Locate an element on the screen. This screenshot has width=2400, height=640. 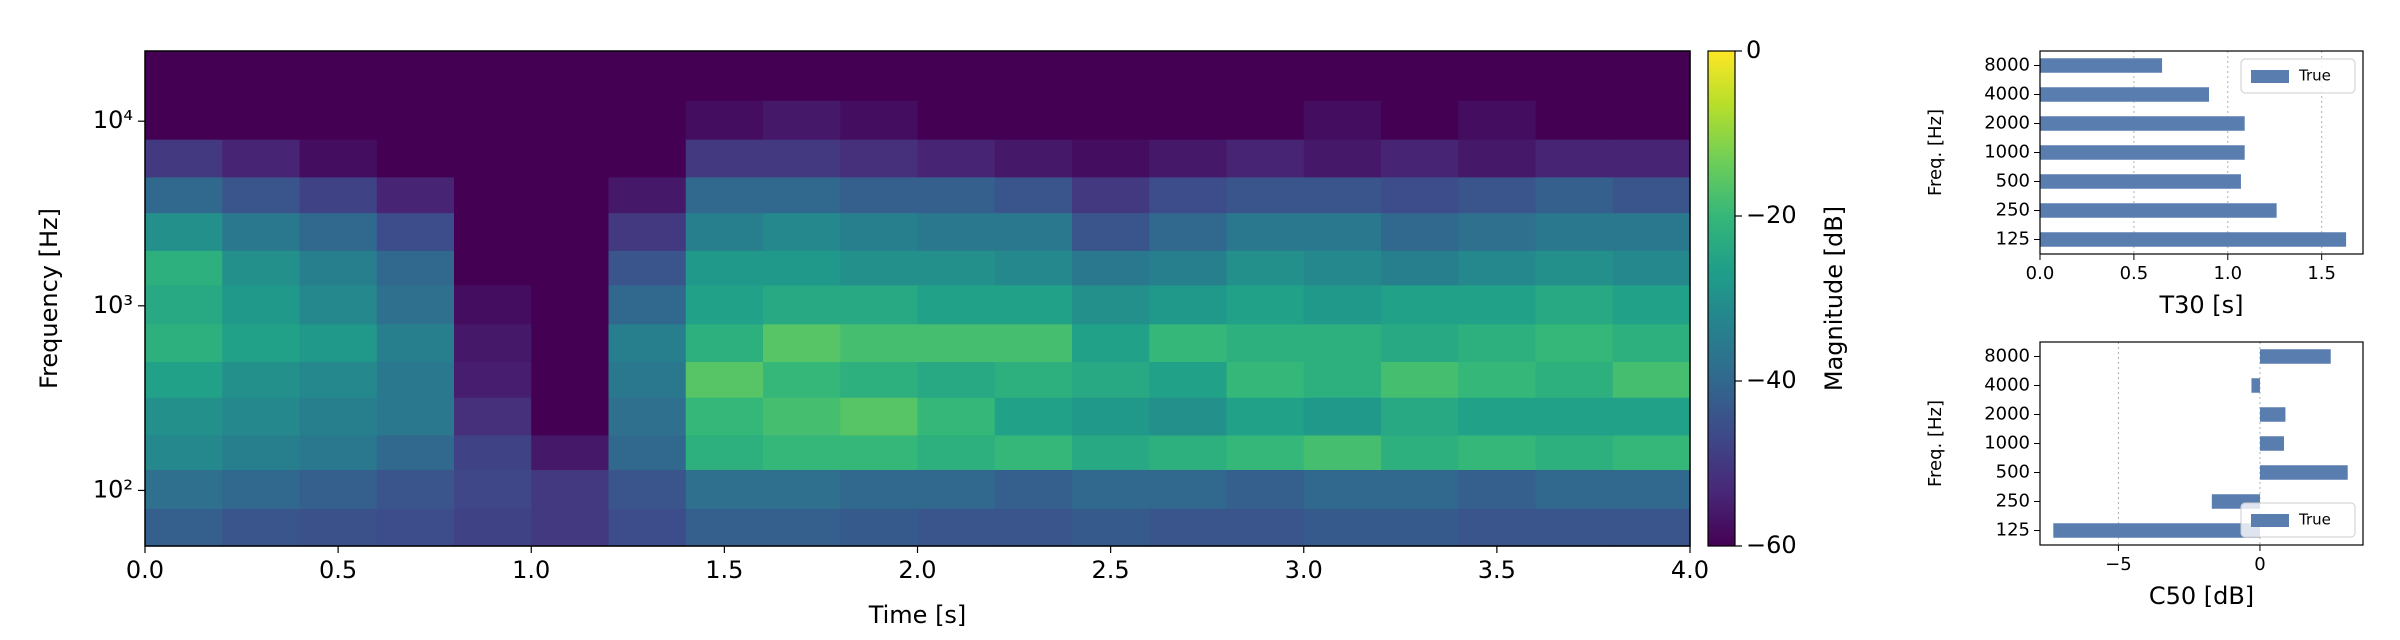
colorbar-tick-label: 0 is located at coordinates (1753, 50).